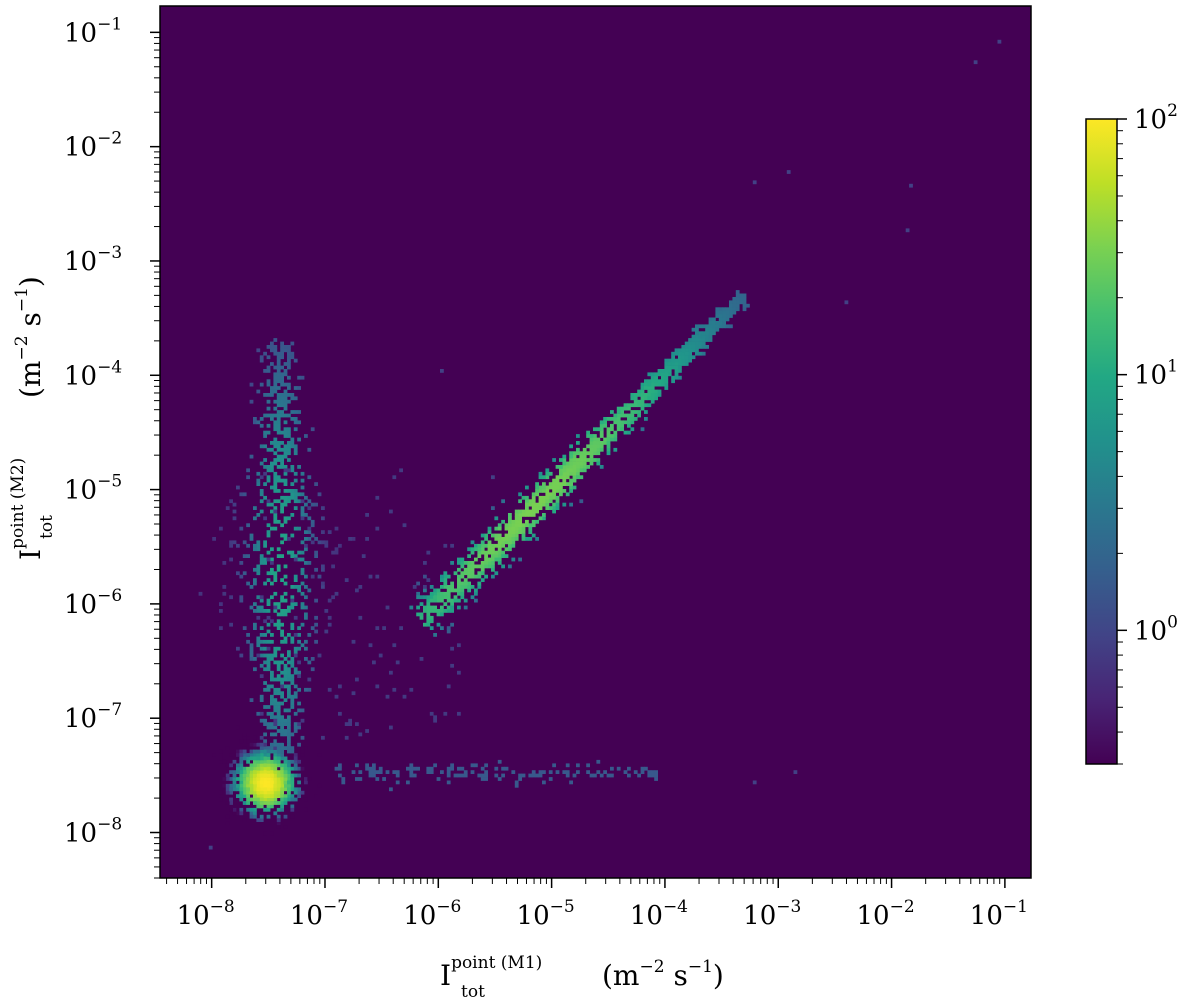 This screenshot has height=1003, width=1200. I want to click on x-tick-label: 10−5, so click(546, 914).